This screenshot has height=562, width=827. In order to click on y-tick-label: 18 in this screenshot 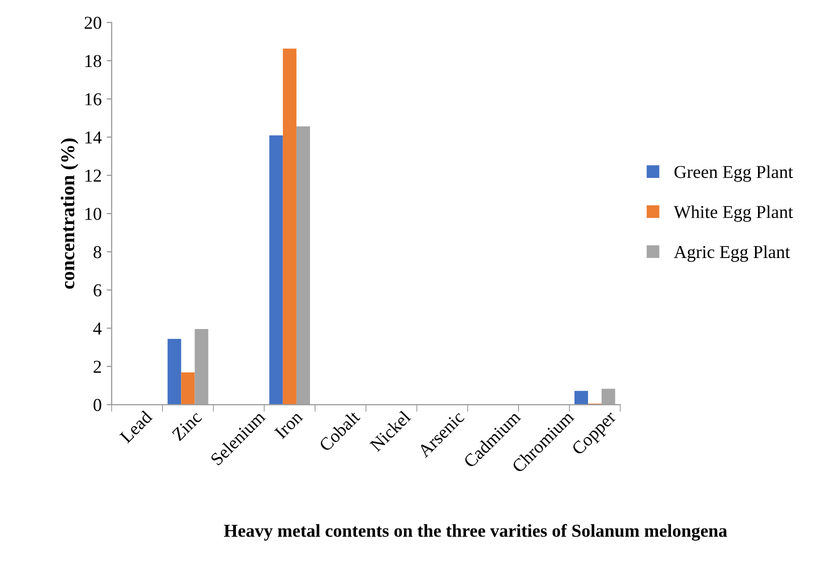, I will do `click(93, 61)`.